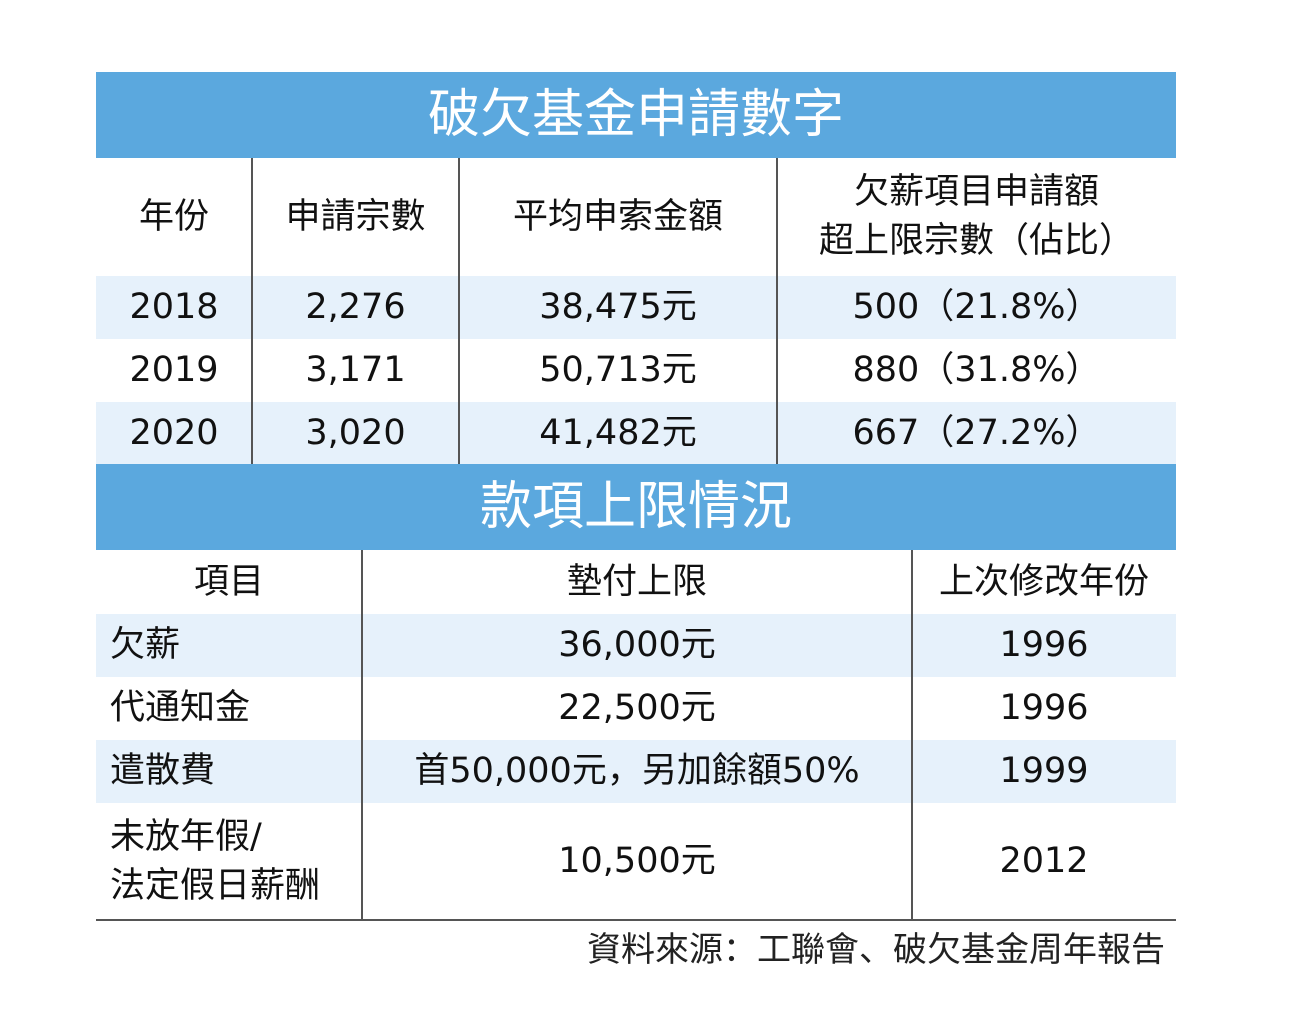  I want to click on table-cell: 22,500元, so click(637, 708).